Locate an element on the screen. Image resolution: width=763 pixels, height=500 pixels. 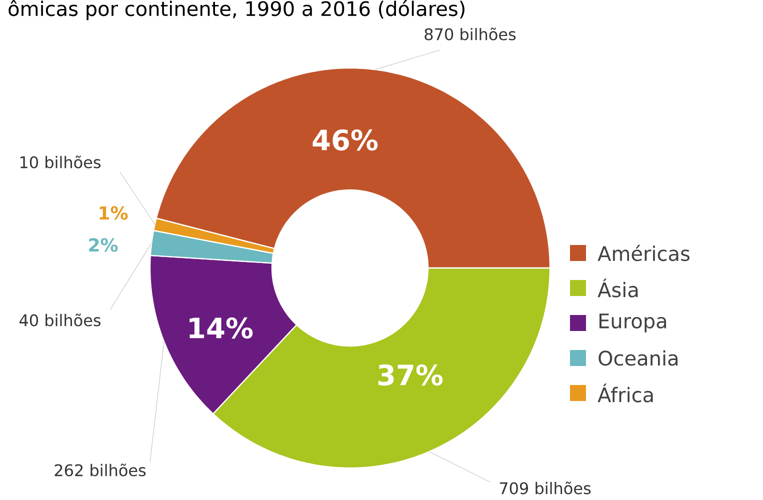
legend-label: Américas is located at coordinates (644, 253).